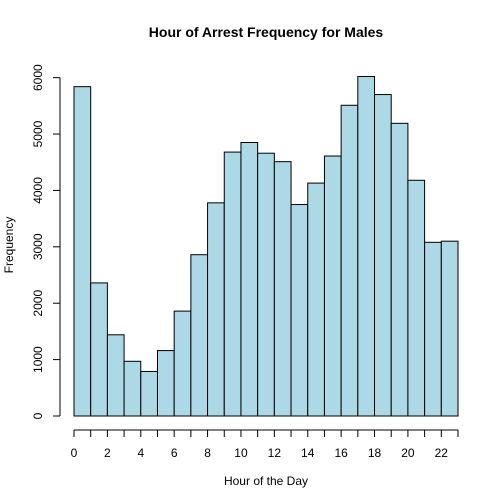  Describe the element at coordinates (266, 481) in the screenshot. I see `x-axis-label: Hour of the Day` at that location.